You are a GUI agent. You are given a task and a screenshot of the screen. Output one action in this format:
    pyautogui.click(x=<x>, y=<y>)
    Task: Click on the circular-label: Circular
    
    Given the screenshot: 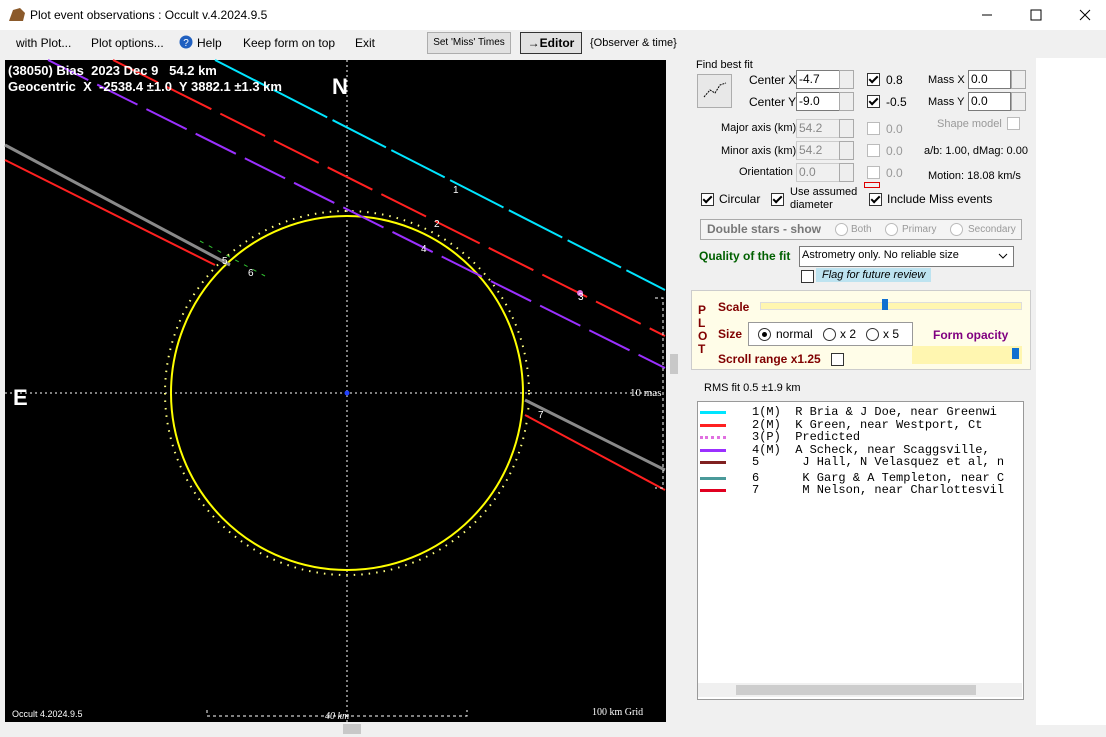 What is the action you would take?
    pyautogui.click(x=740, y=199)
    